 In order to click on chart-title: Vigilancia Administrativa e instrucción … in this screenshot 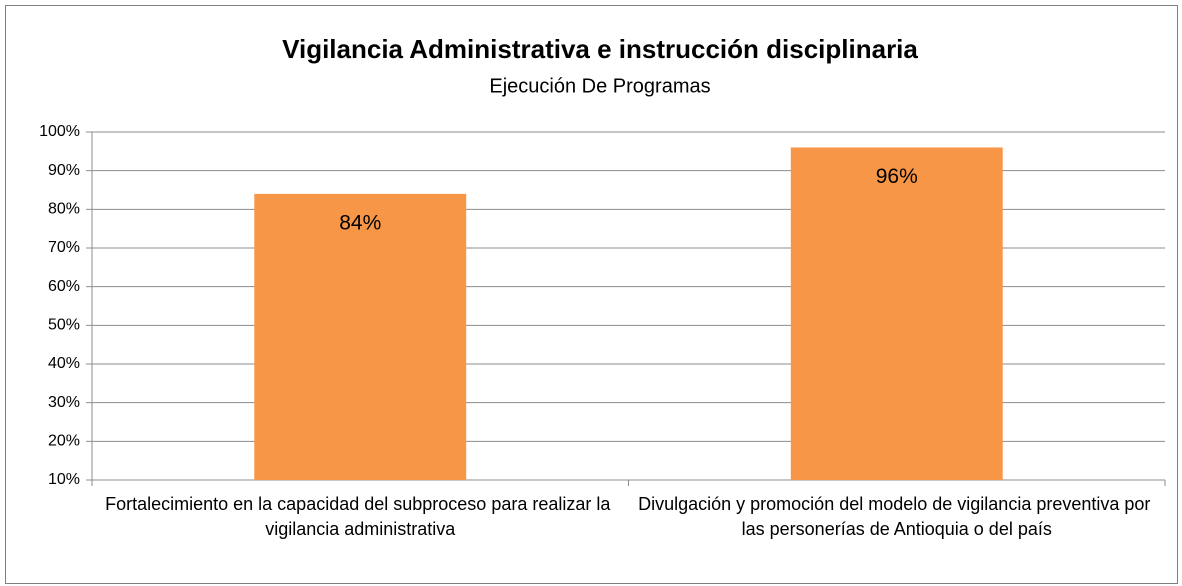, I will do `click(600, 49)`.